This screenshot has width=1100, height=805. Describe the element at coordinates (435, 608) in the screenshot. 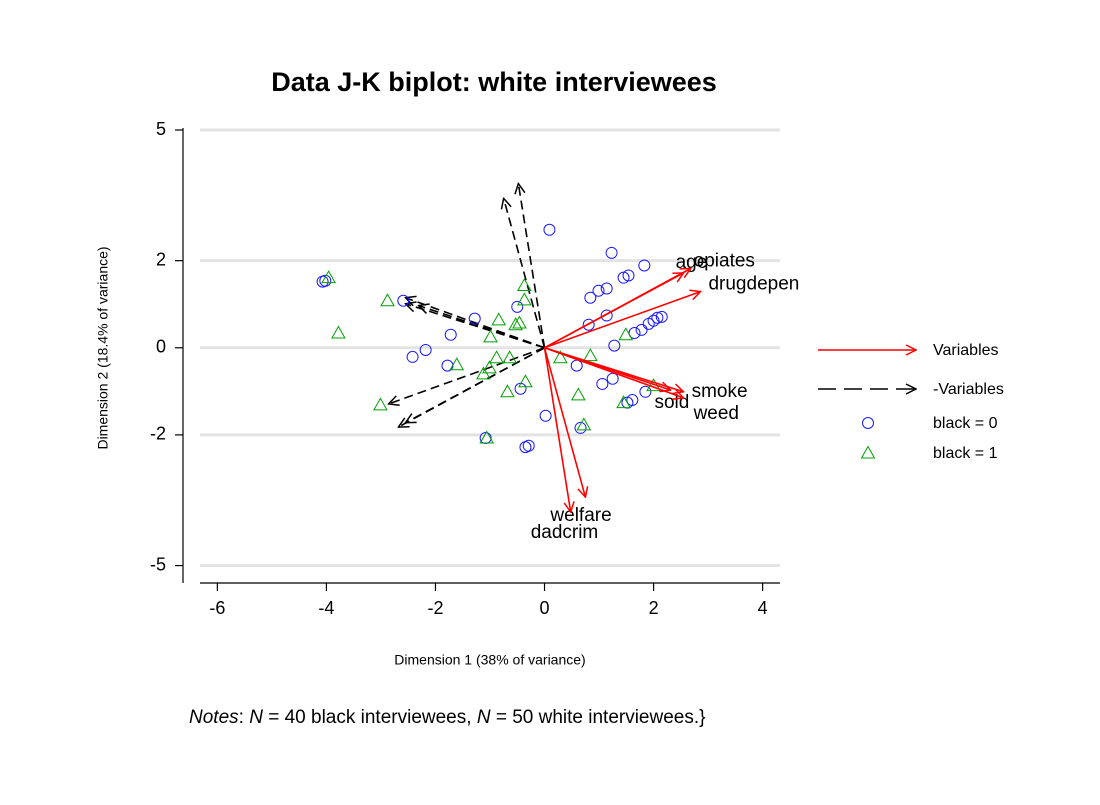

I see `x-tick-label: -2` at that location.